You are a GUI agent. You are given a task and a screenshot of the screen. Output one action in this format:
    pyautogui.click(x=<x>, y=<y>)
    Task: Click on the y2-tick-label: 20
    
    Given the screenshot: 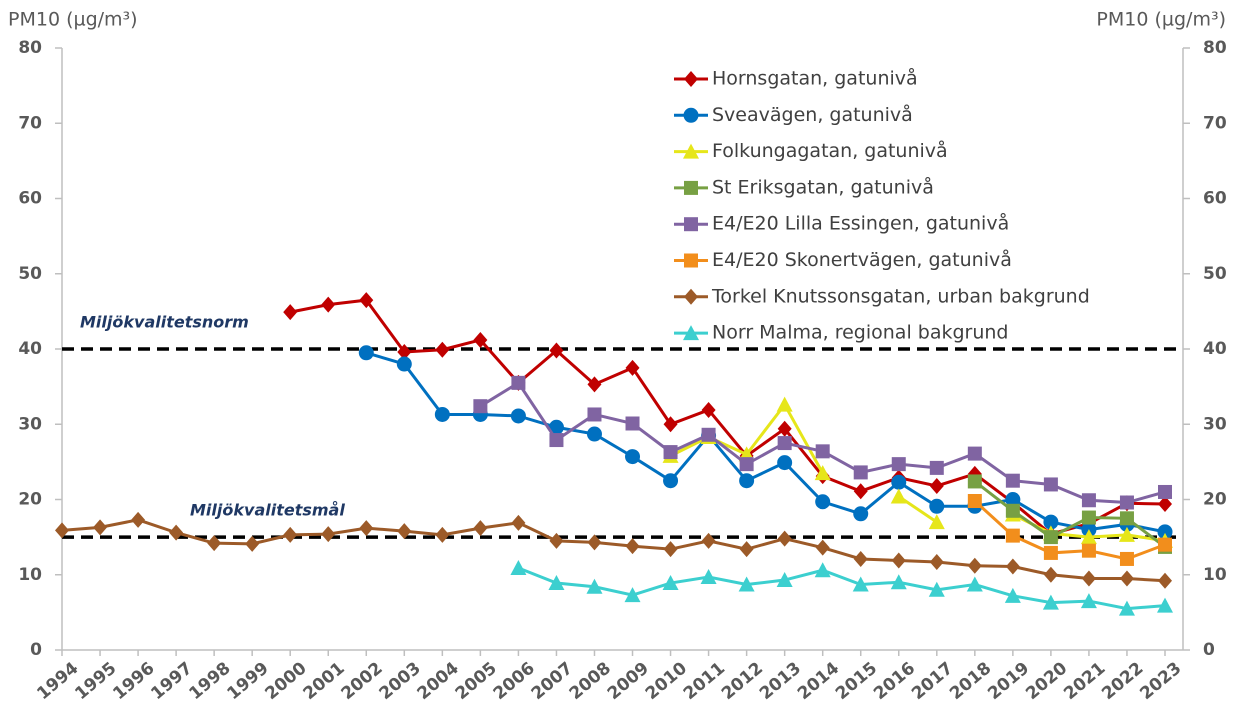 What is the action you would take?
    pyautogui.click(x=1215, y=500)
    